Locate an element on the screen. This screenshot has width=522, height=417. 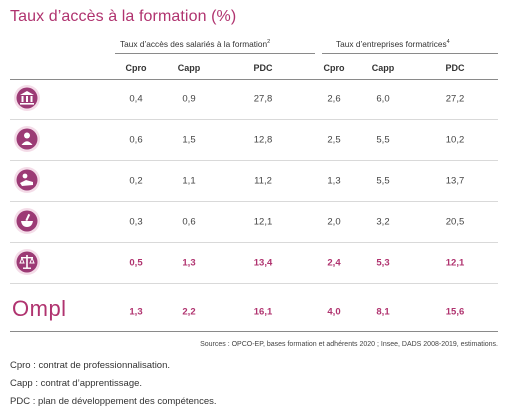
cell-value: 20,5 is located at coordinates (455, 221).